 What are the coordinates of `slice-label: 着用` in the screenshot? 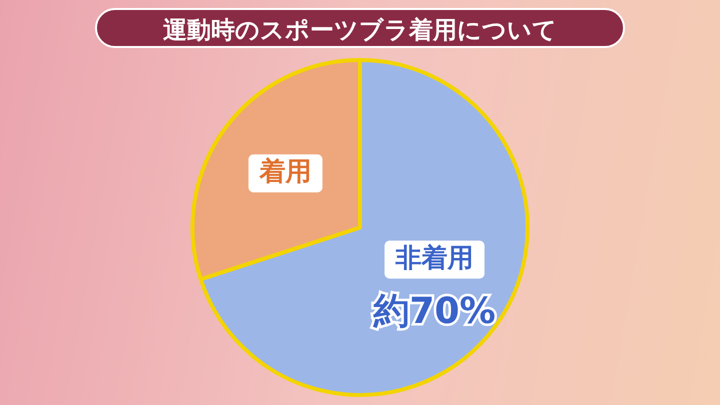 It's located at (285, 172).